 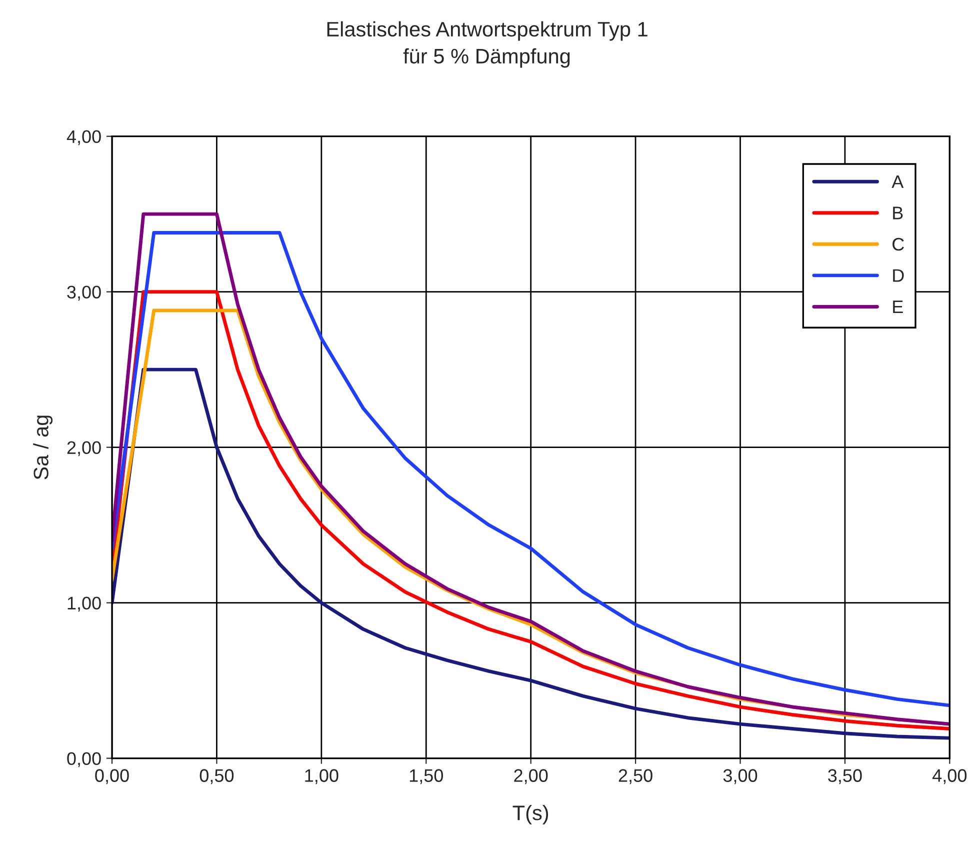 I want to click on legend-label: A, so click(x=898, y=182).